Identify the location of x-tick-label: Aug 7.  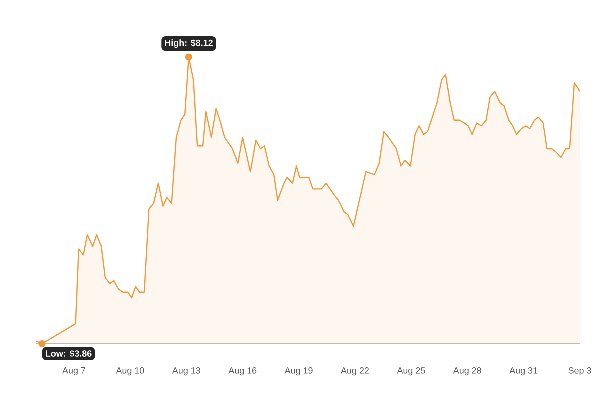
(74, 372).